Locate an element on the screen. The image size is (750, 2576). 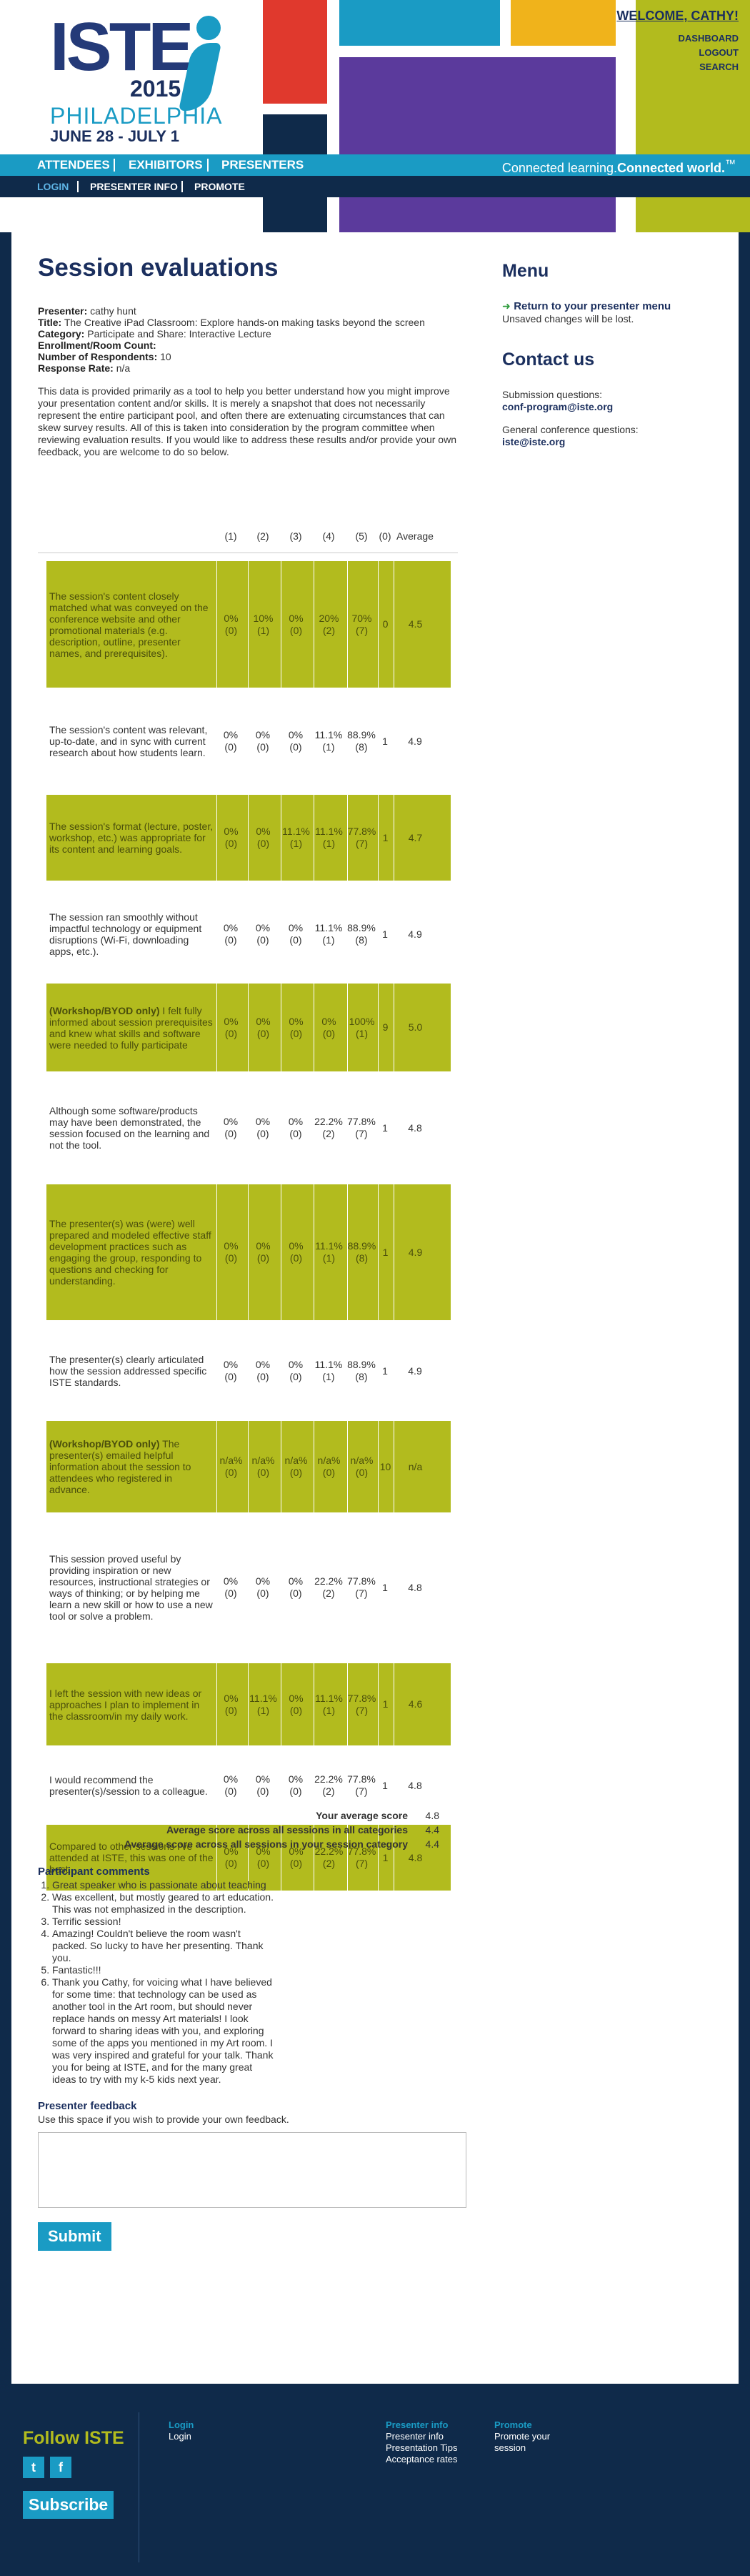
average-score: 4.9 is located at coordinates (415, 934).